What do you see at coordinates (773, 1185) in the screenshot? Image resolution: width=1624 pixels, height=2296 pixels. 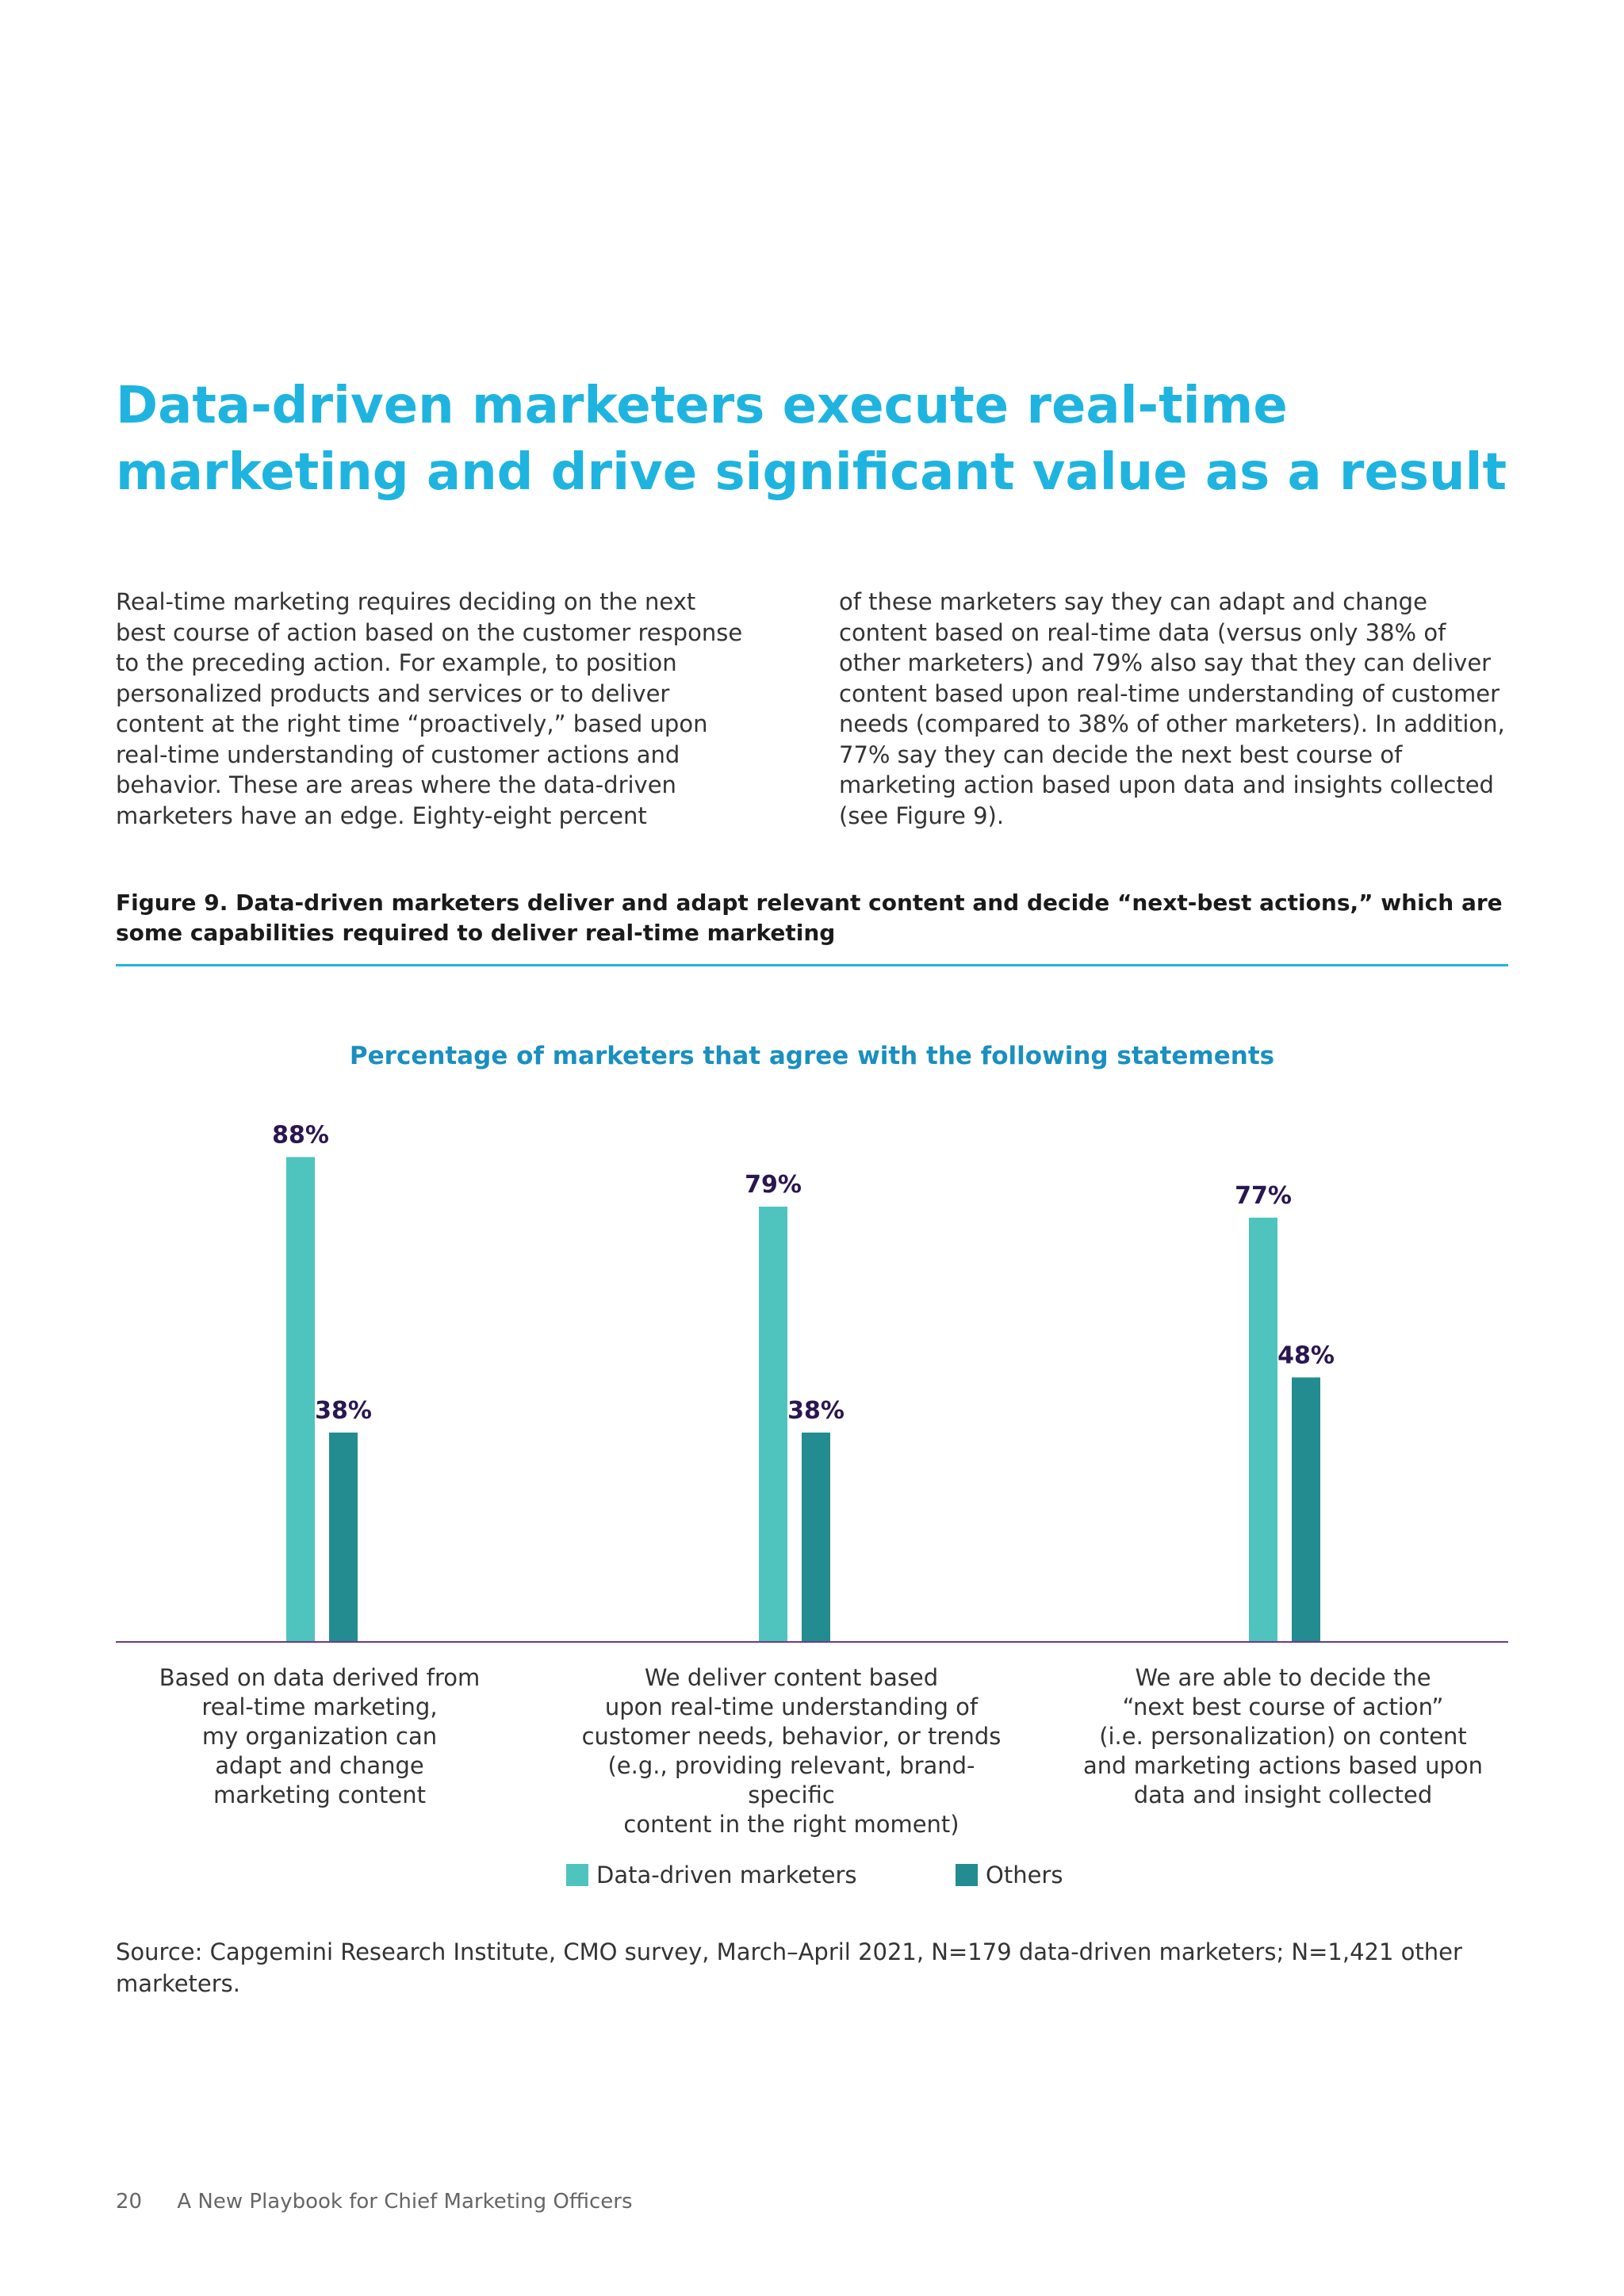 I see `value-label-data-driven-2: 79%` at bounding box center [773, 1185].